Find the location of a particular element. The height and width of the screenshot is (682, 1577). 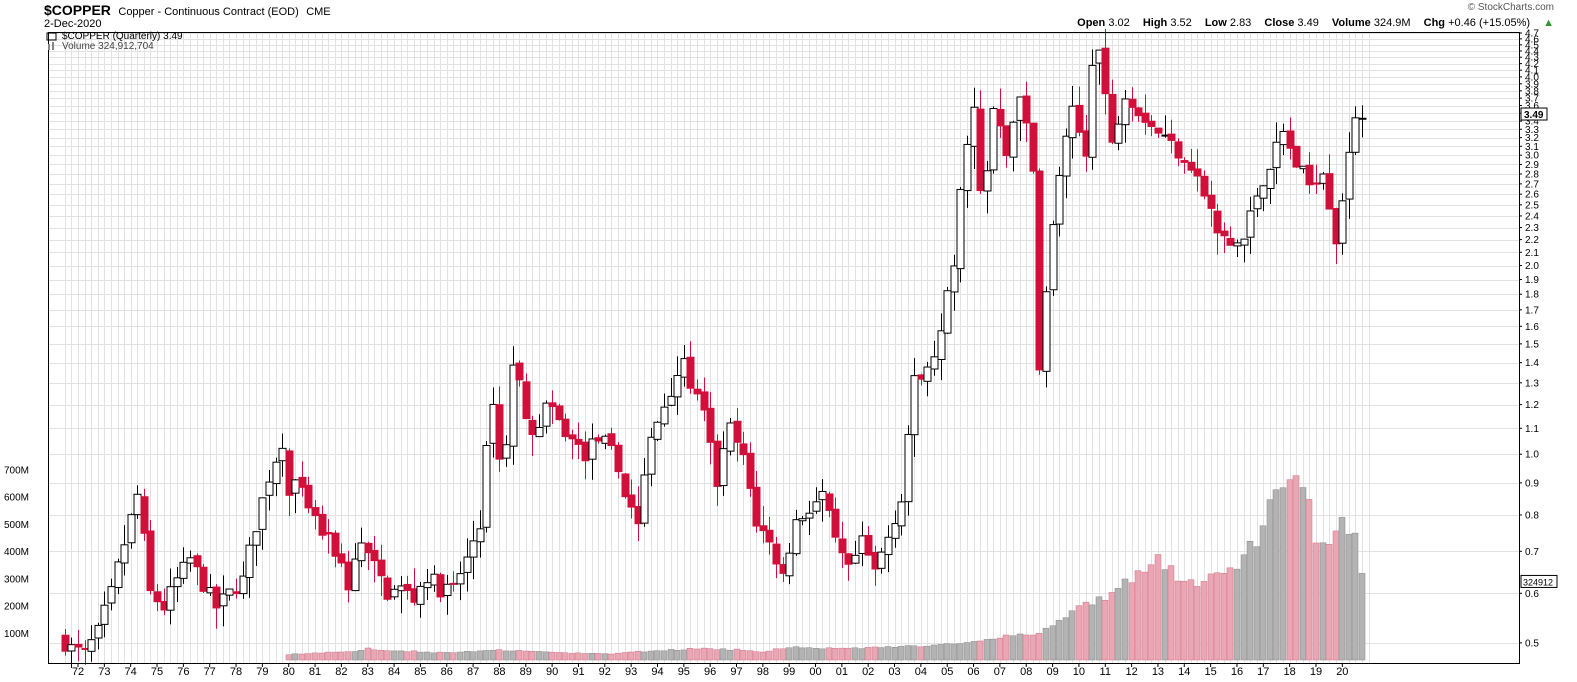

x-tick-label: 00 is located at coordinates (815, 672).